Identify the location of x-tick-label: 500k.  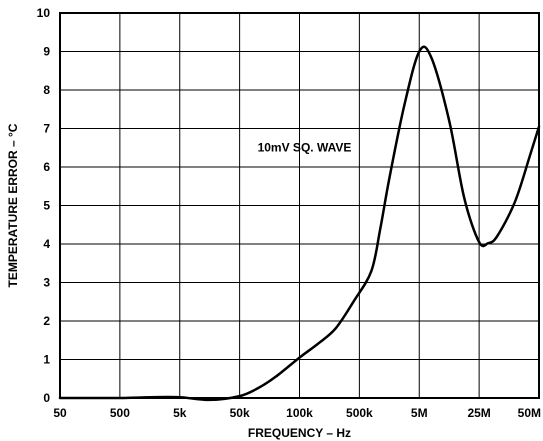
(359, 413).